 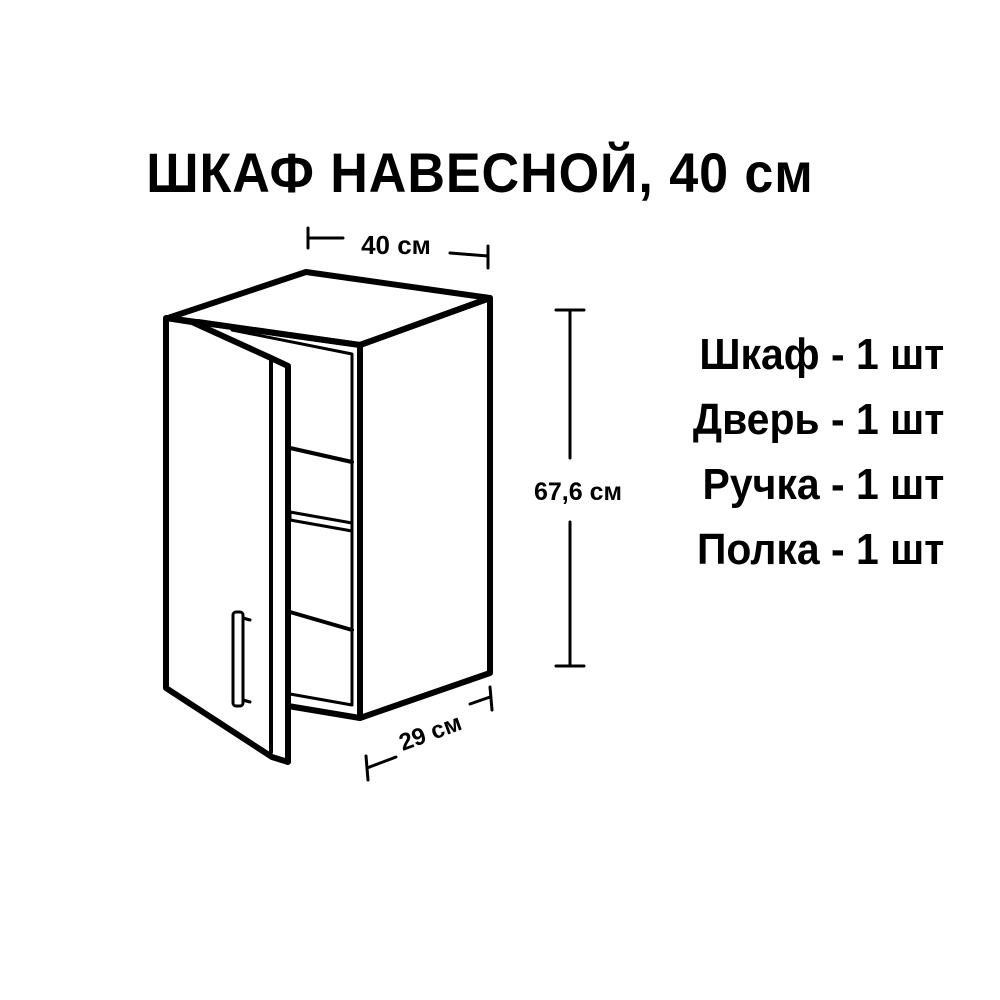 I want to click on cabinet-door, so click(x=227, y=540).